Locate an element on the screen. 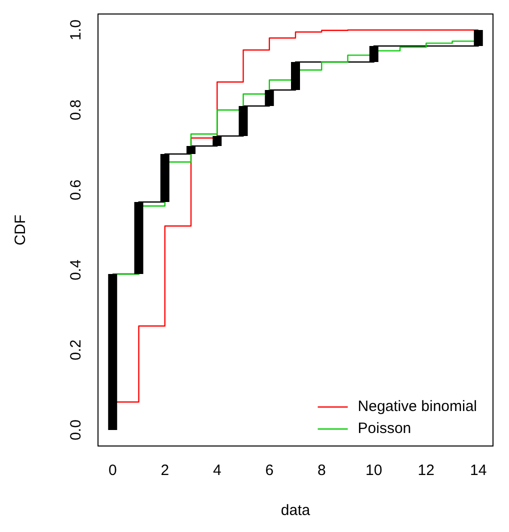  x-tick-label: 6 is located at coordinates (269, 471).